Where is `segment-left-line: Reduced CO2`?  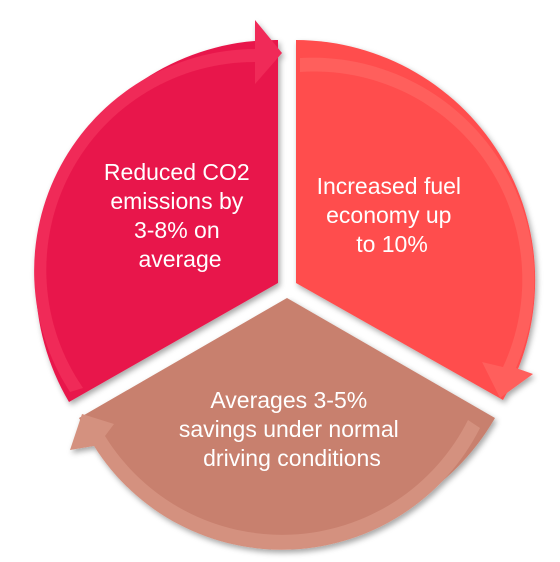
segment-left-line: Reduced CO2 is located at coordinates (177, 172).